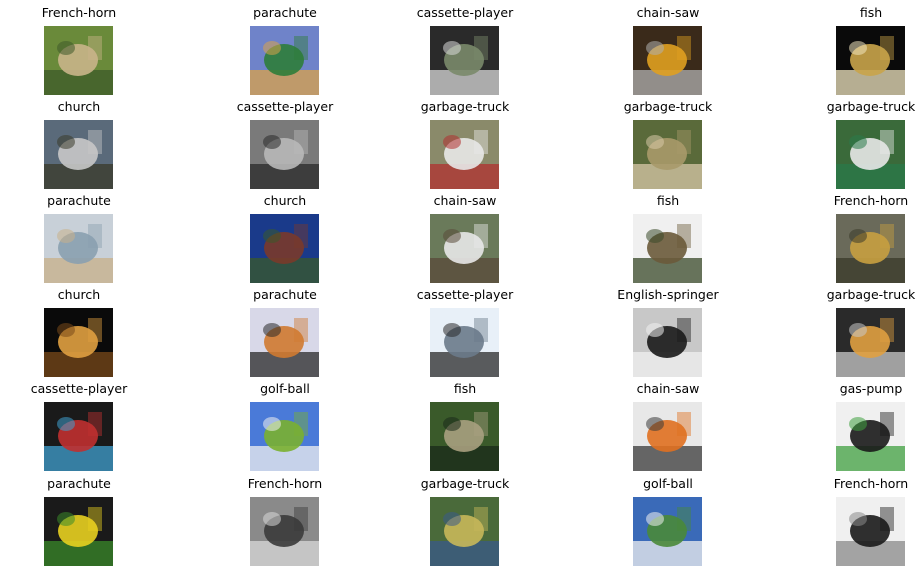  I want to click on gas-pump-photo, so click(870, 436).